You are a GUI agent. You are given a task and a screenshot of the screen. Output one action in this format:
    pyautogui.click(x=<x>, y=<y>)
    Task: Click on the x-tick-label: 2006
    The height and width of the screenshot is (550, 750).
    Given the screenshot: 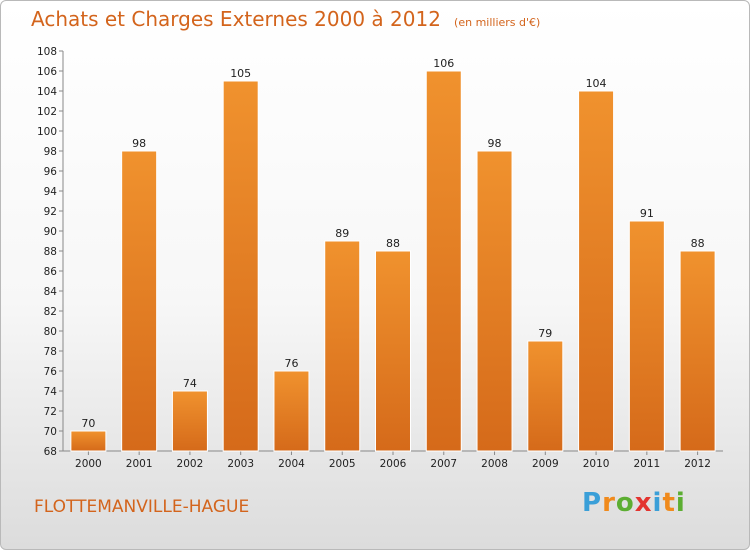 What is the action you would take?
    pyautogui.click(x=393, y=464)
    